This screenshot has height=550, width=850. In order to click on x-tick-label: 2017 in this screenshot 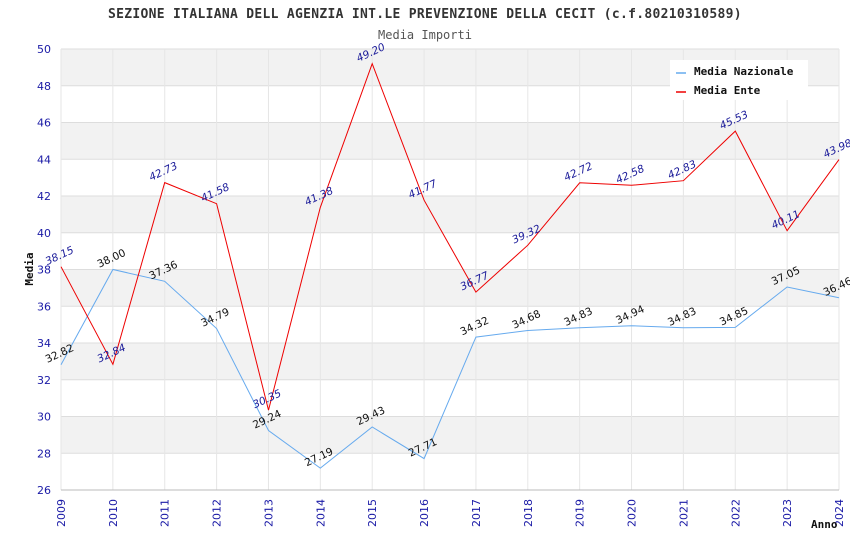, I will do `click(476, 513)`.